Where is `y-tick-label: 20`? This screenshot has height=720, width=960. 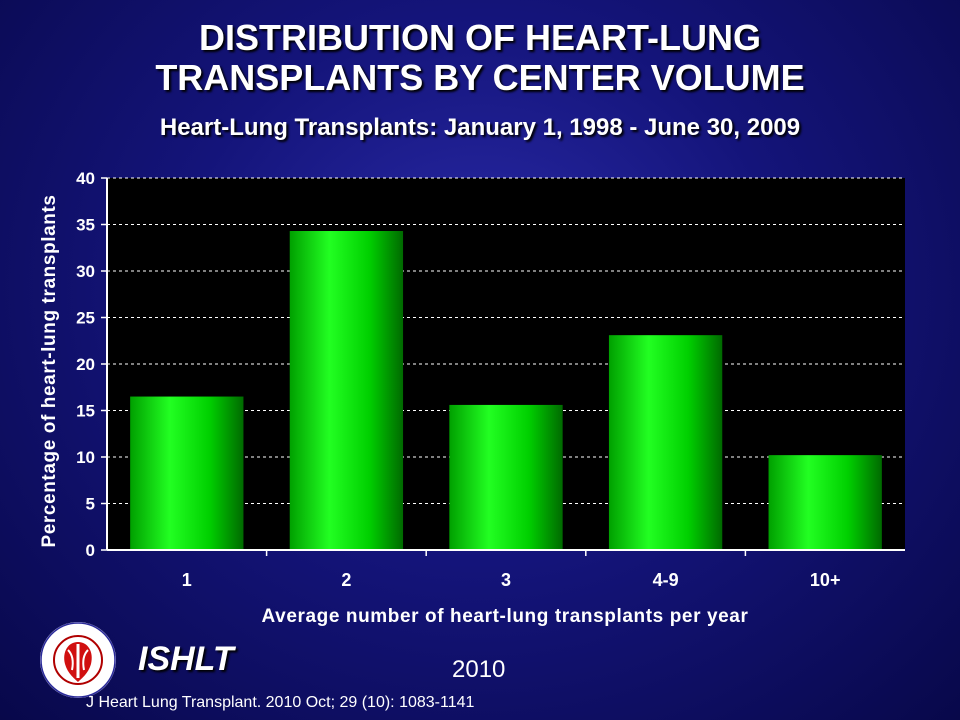
y-tick-label: 20 is located at coordinates (85, 364).